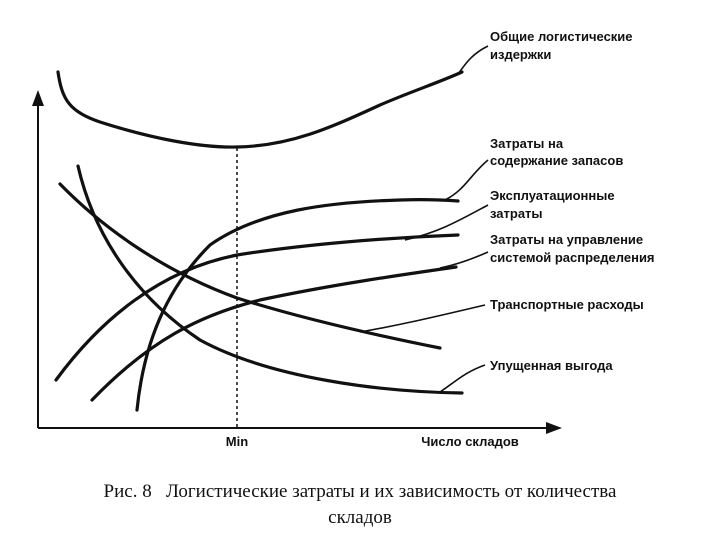 The image size is (720, 540). I want to click on curve-label: Эксплуатационные, so click(552, 195).